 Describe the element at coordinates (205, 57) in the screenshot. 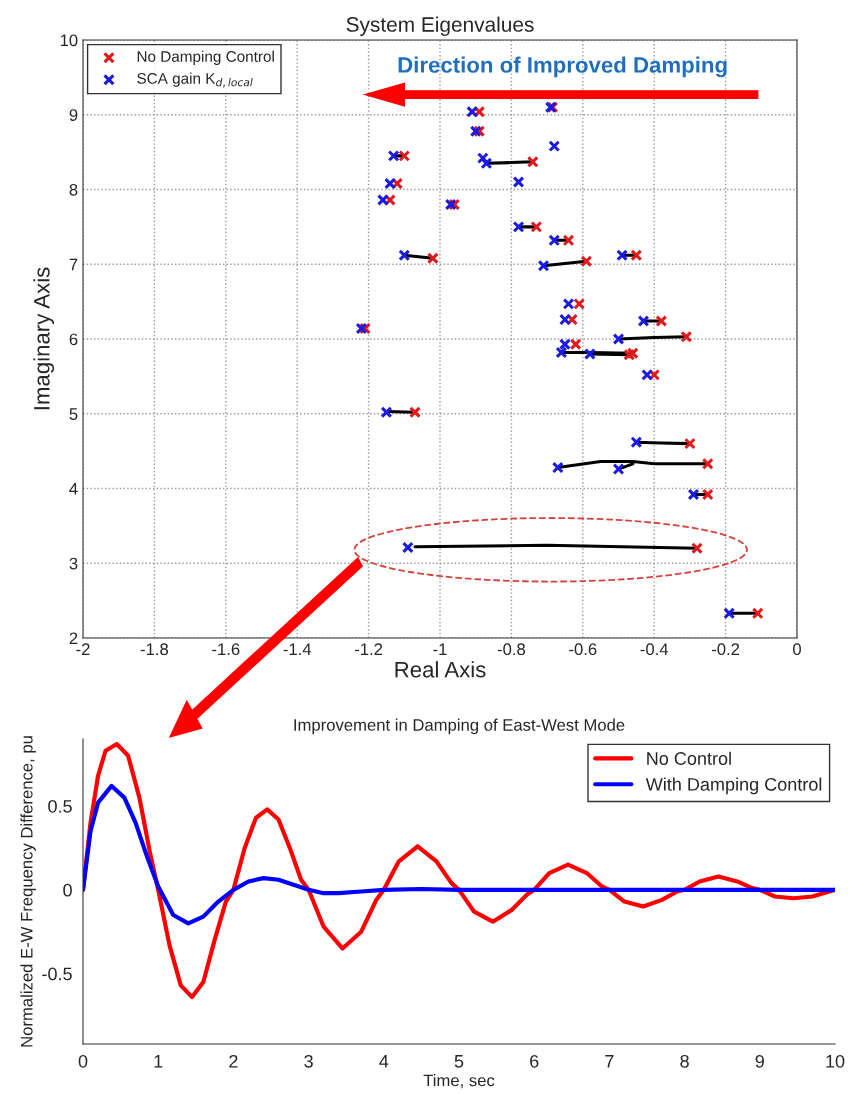

I see `legend-label: No Damping Control` at that location.